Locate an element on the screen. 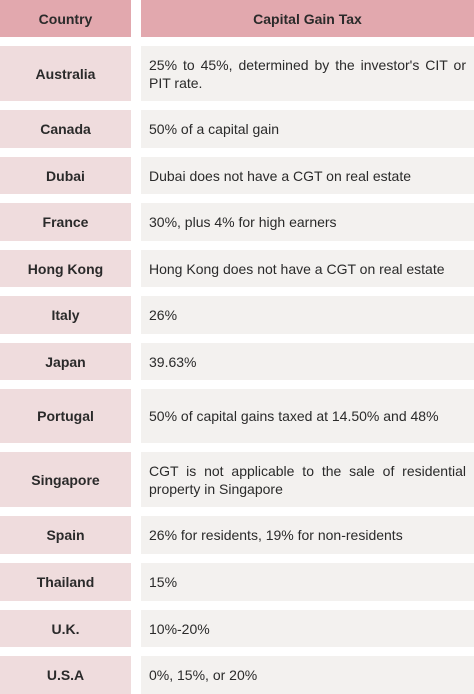 This screenshot has height=694, width=474. tax-cell: Dubai does not have a CGT on real estate is located at coordinates (307, 175).